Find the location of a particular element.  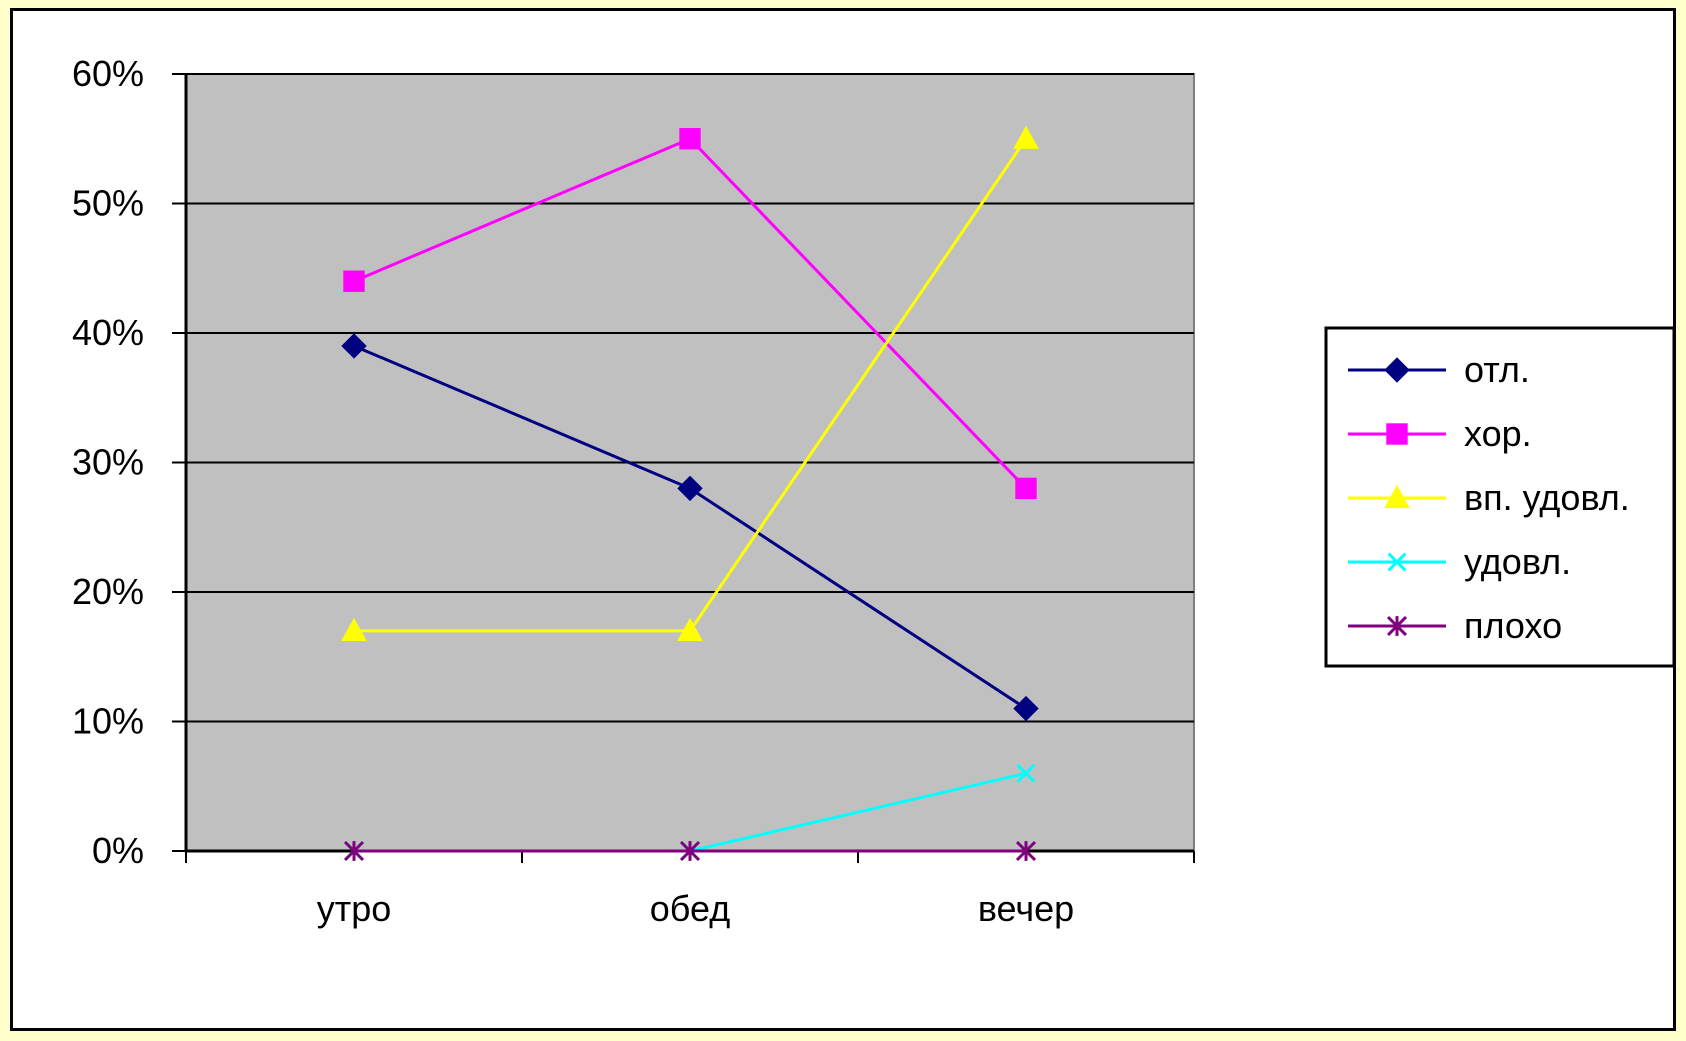

legend: отл. хор. вп. удовл. удовл. плохо is located at coordinates (1500, 497).